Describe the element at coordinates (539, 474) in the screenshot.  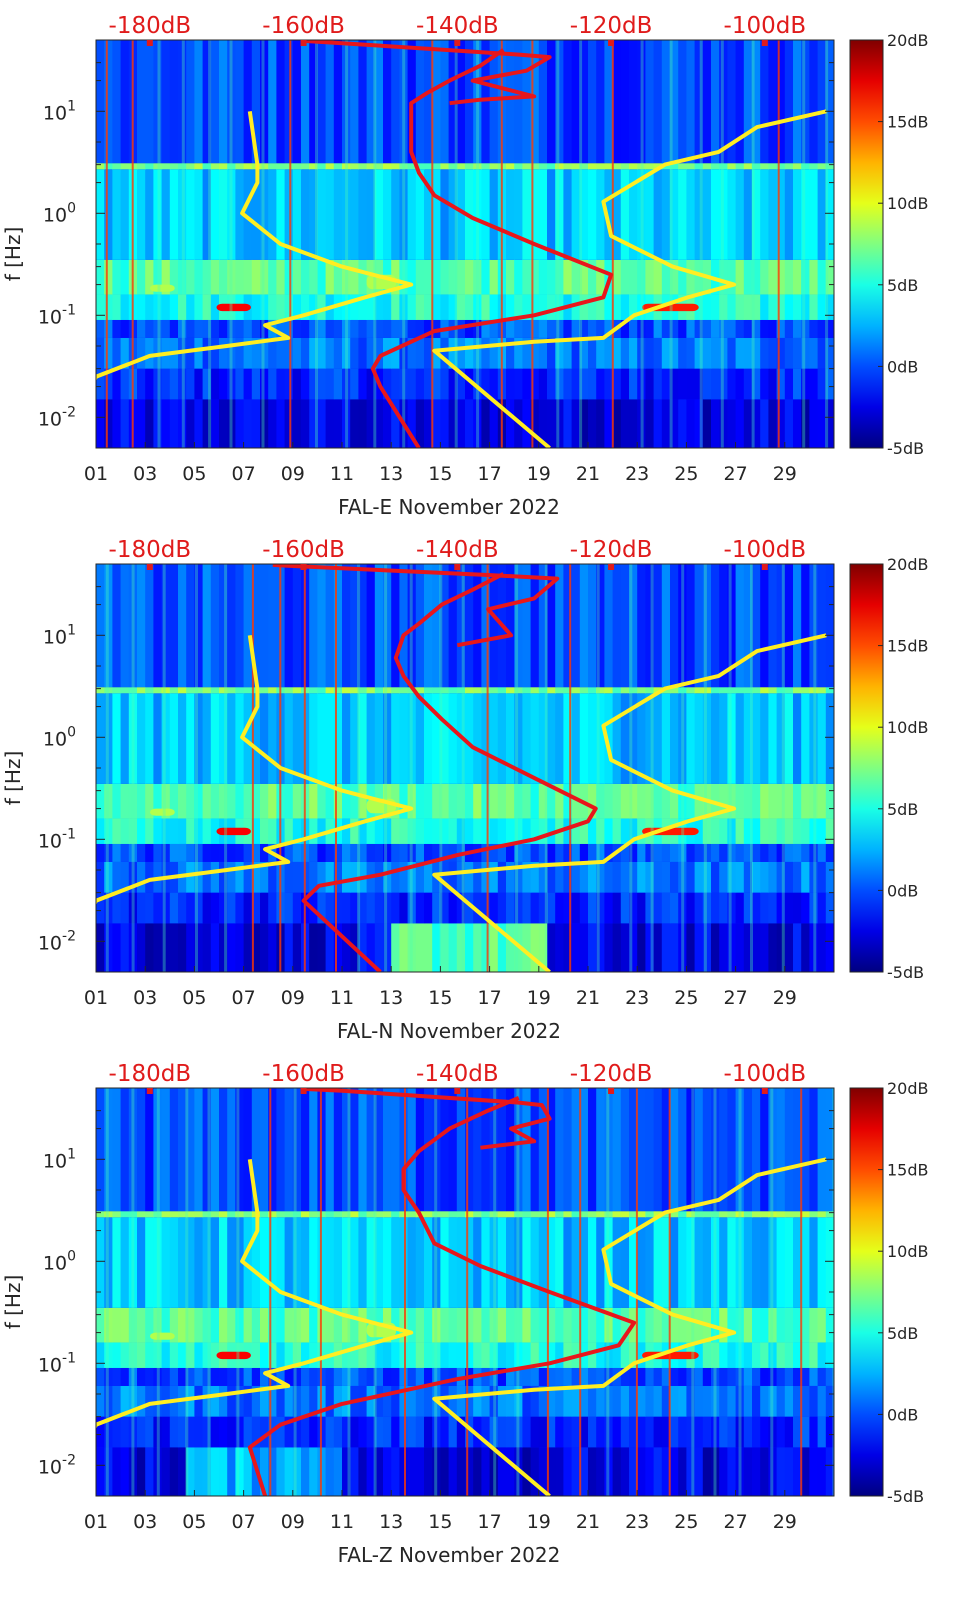
I see `x-tick-label: 19` at that location.